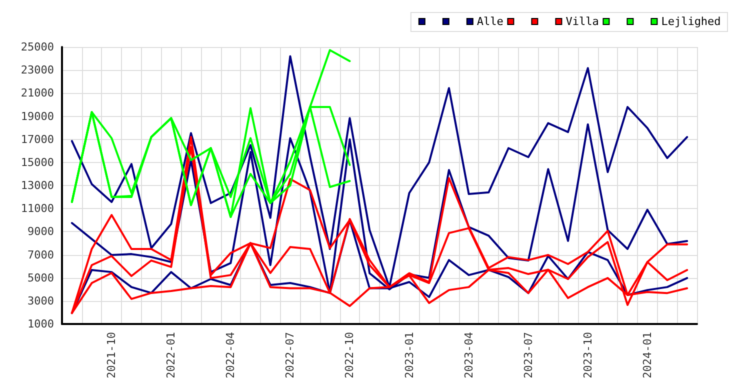 The image size is (750, 385). What do you see at coordinates (41, 277) in the screenshot?
I see `y-tick-label: 5000` at bounding box center [41, 277].